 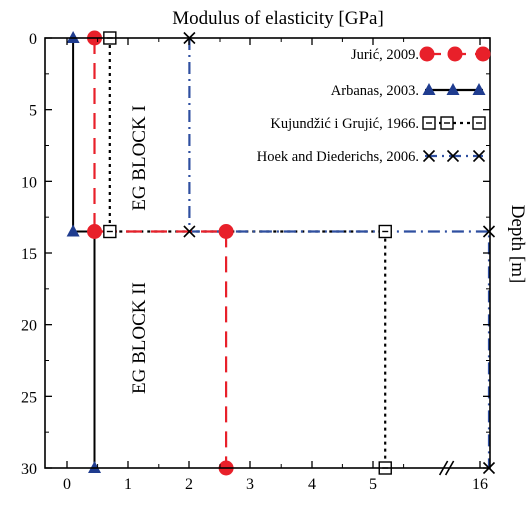 What do you see at coordinates (33, 39) in the screenshot?
I see `y-tick-label: 0` at bounding box center [33, 39].